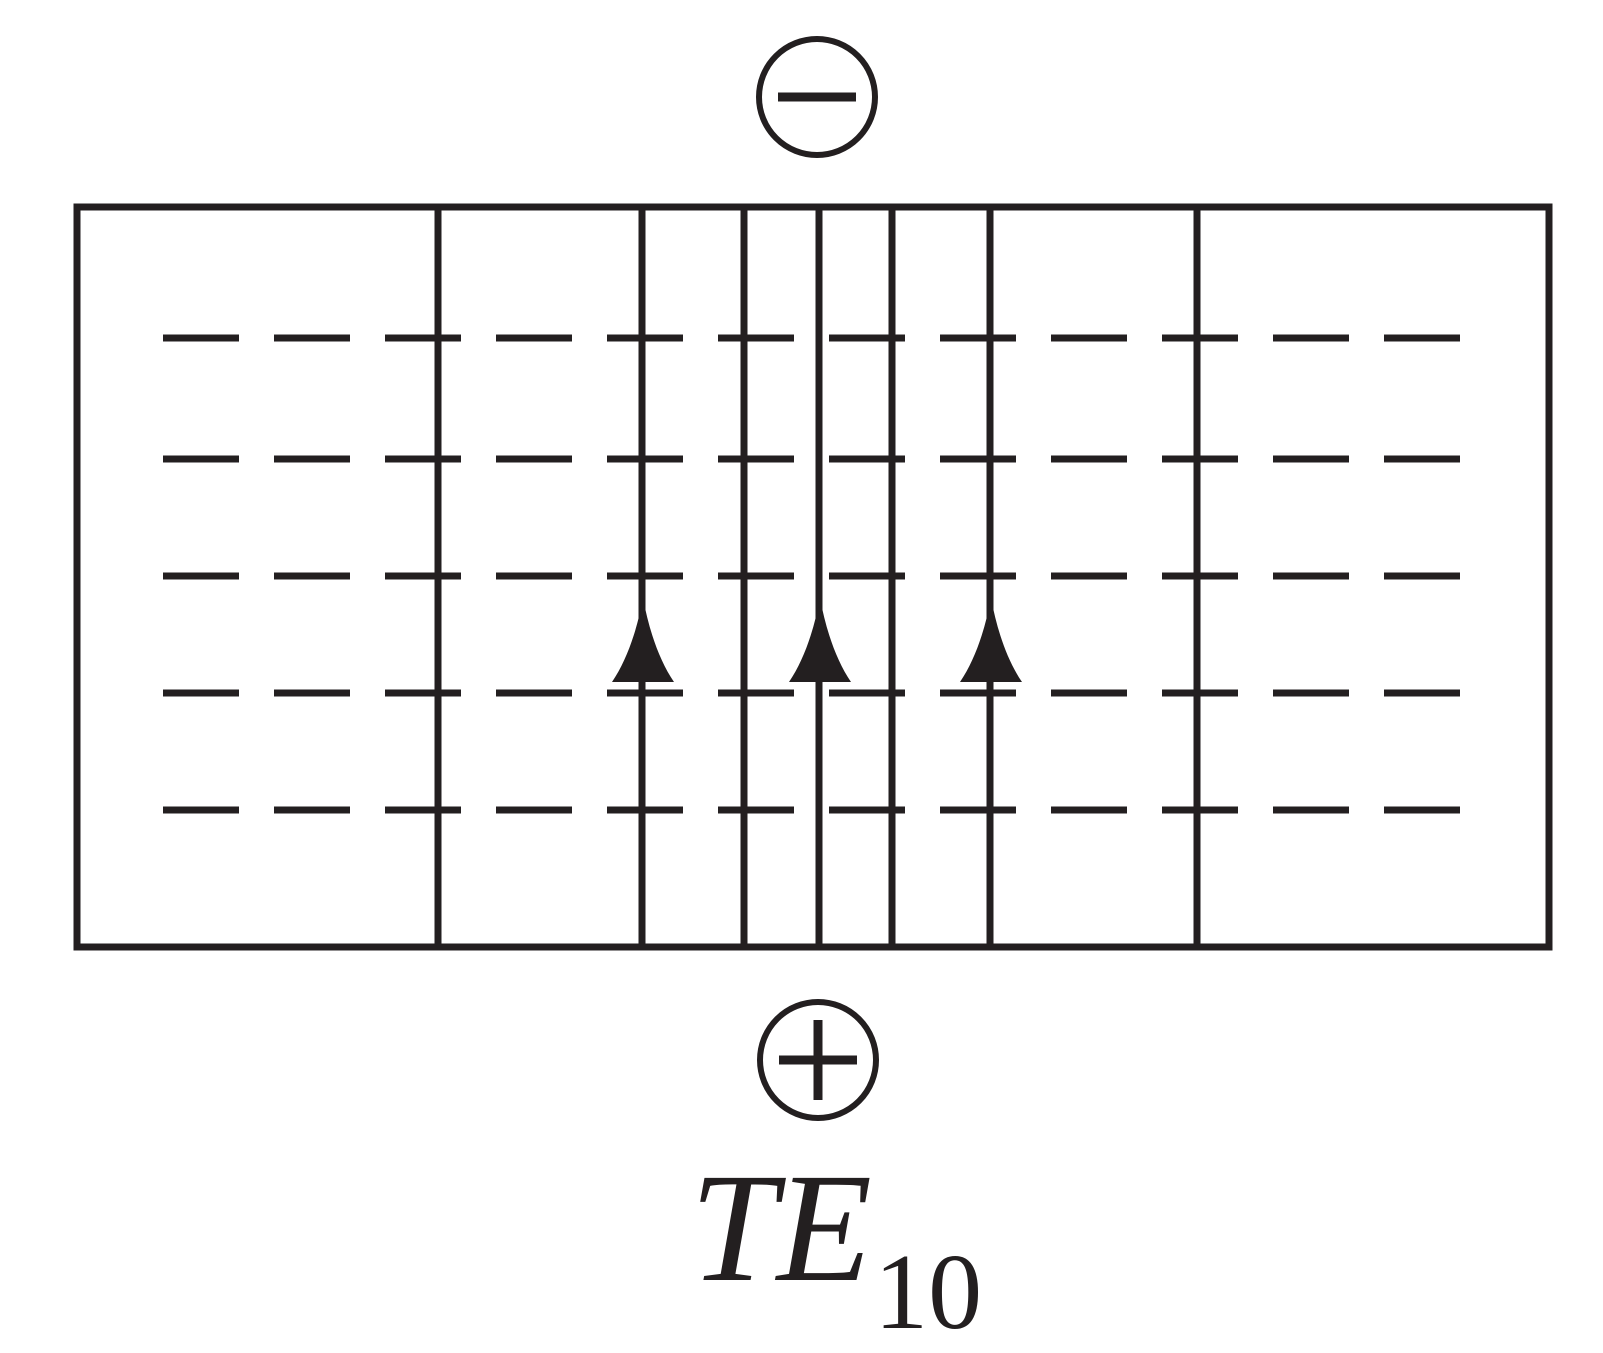  I want to click on field-direction-arrows, so click(817, 640).